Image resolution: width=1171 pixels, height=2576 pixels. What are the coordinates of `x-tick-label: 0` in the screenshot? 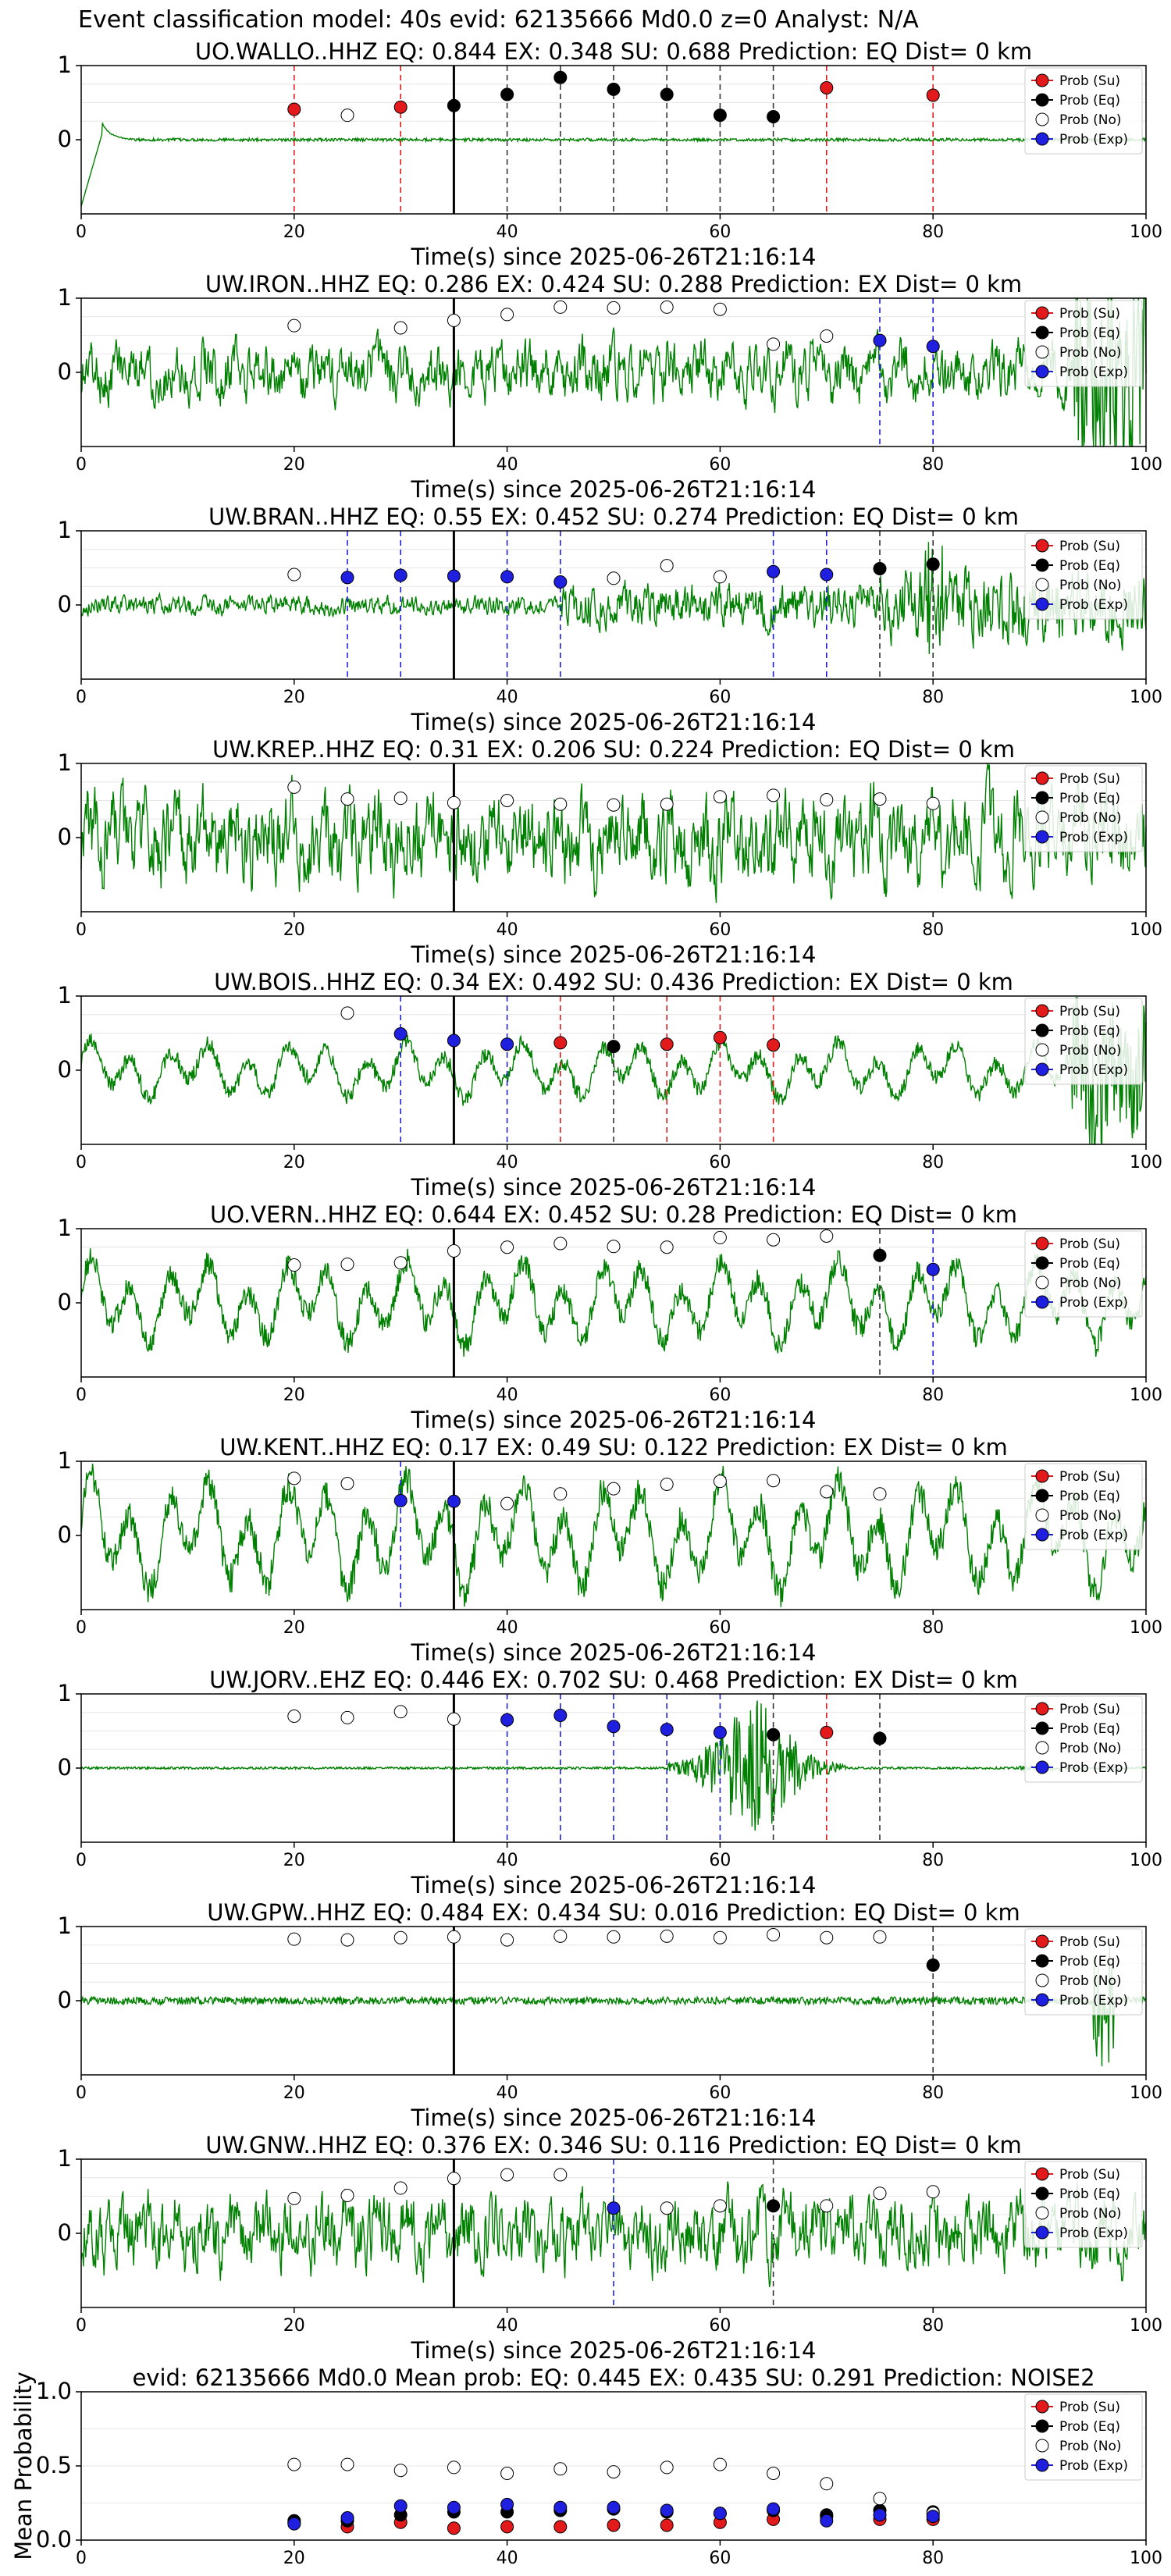 It's located at (81, 2093).